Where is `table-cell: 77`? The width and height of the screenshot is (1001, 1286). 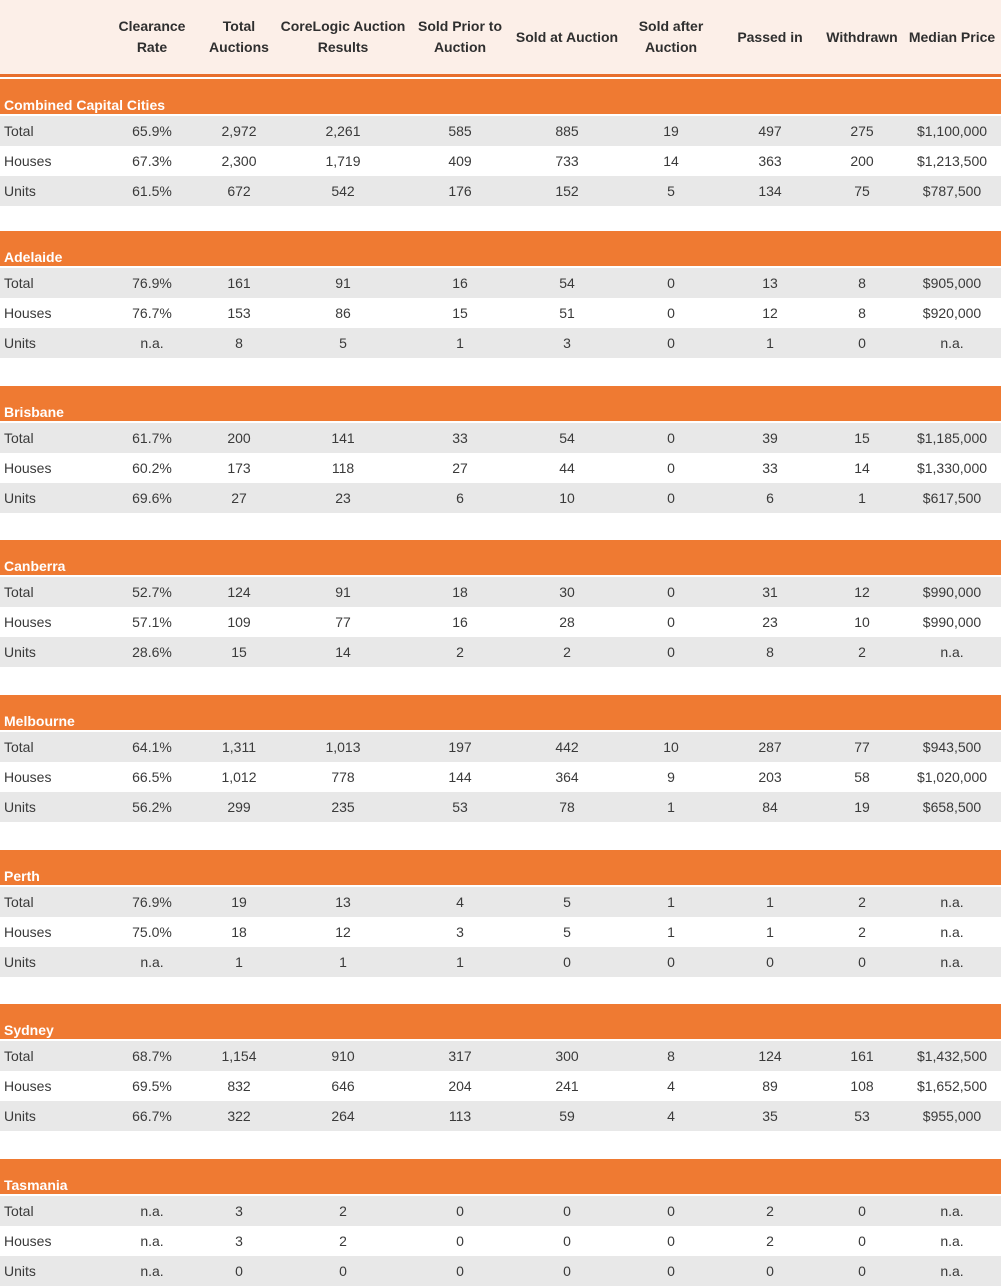
table-cell: 77 is located at coordinates (862, 747).